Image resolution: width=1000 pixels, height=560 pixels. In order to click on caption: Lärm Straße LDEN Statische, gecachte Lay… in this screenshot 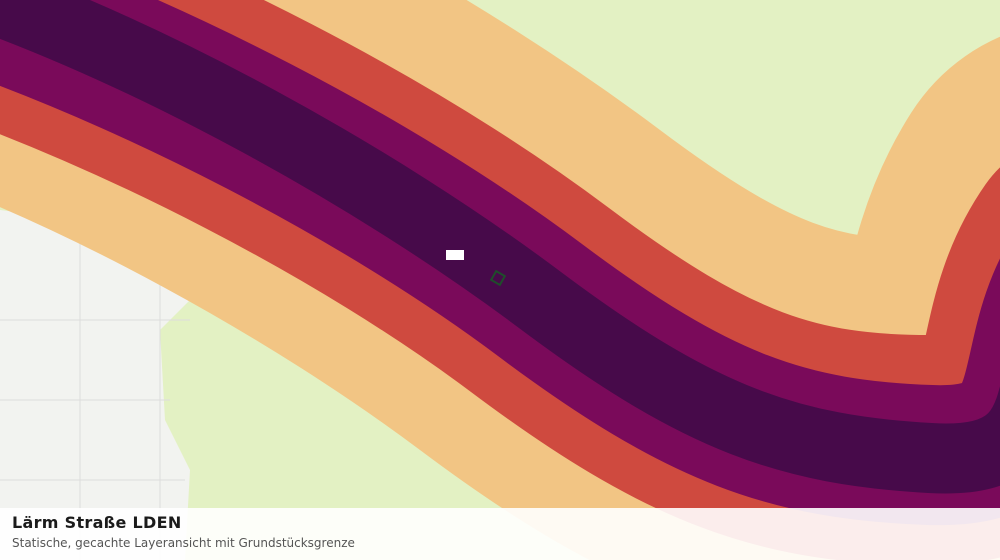, I will do `click(500, 534)`.